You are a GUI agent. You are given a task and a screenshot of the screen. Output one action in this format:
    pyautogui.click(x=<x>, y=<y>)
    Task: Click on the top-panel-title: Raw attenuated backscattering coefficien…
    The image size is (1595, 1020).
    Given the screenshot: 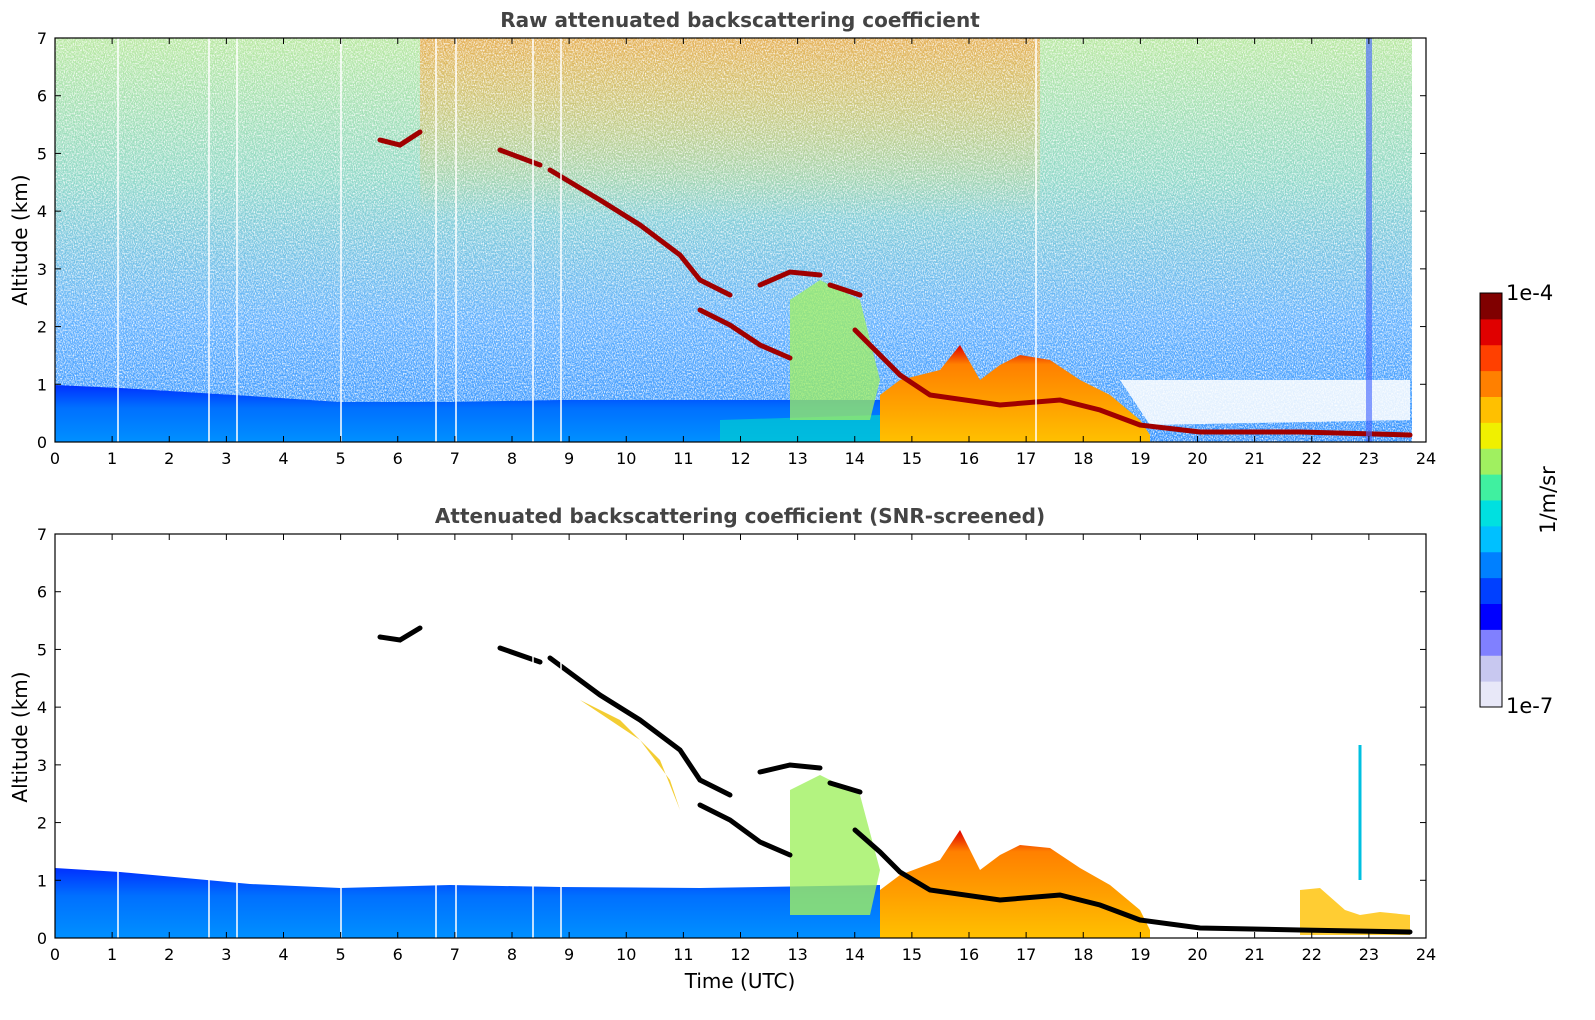 What is the action you would take?
    pyautogui.click(x=740, y=20)
    